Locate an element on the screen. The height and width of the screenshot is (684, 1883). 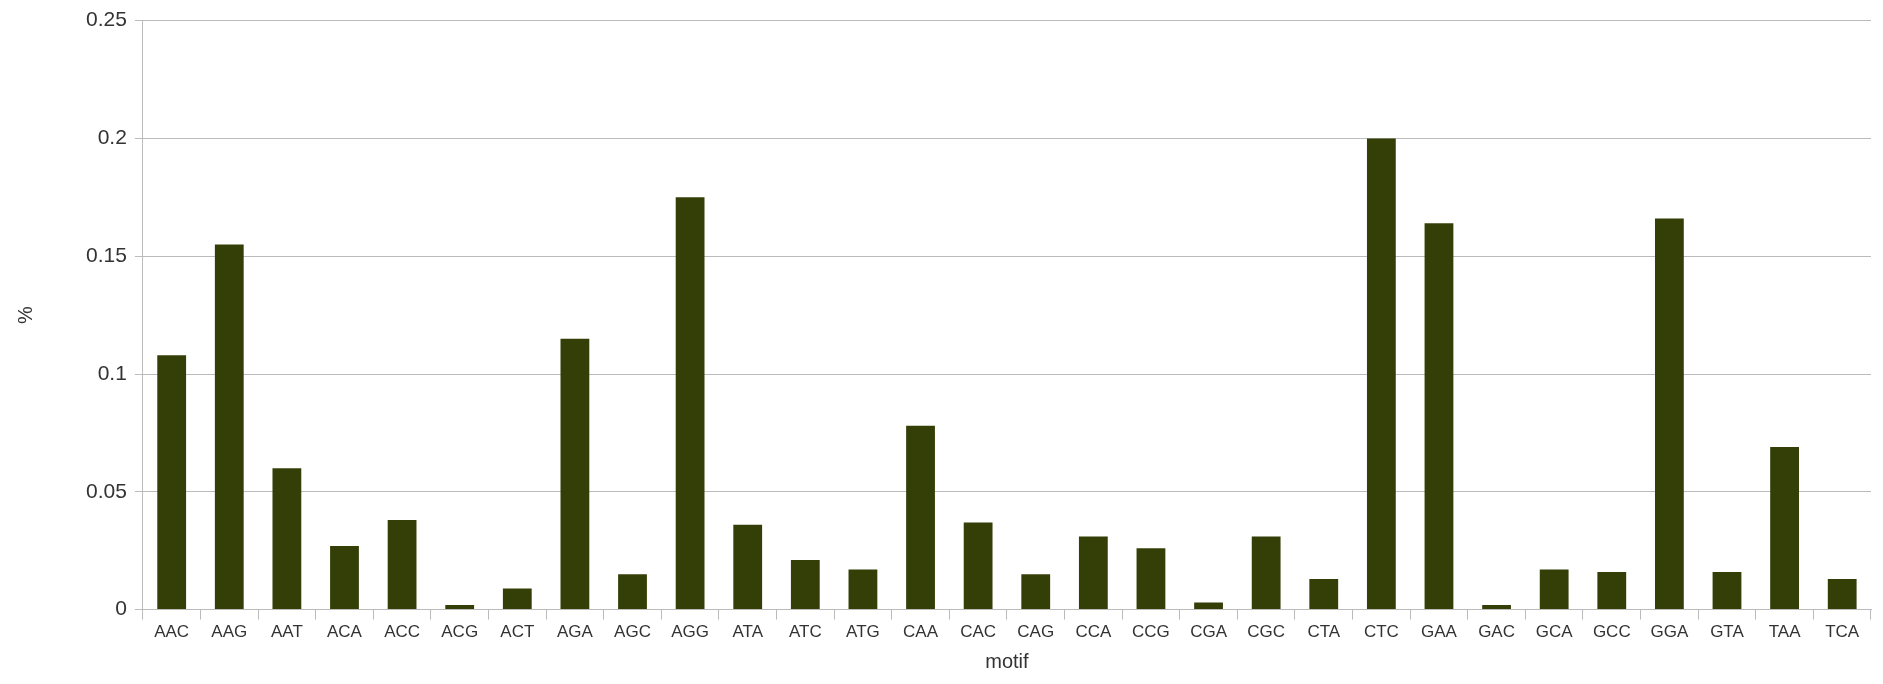
x-tick-label: AGC is located at coordinates (632, 632).